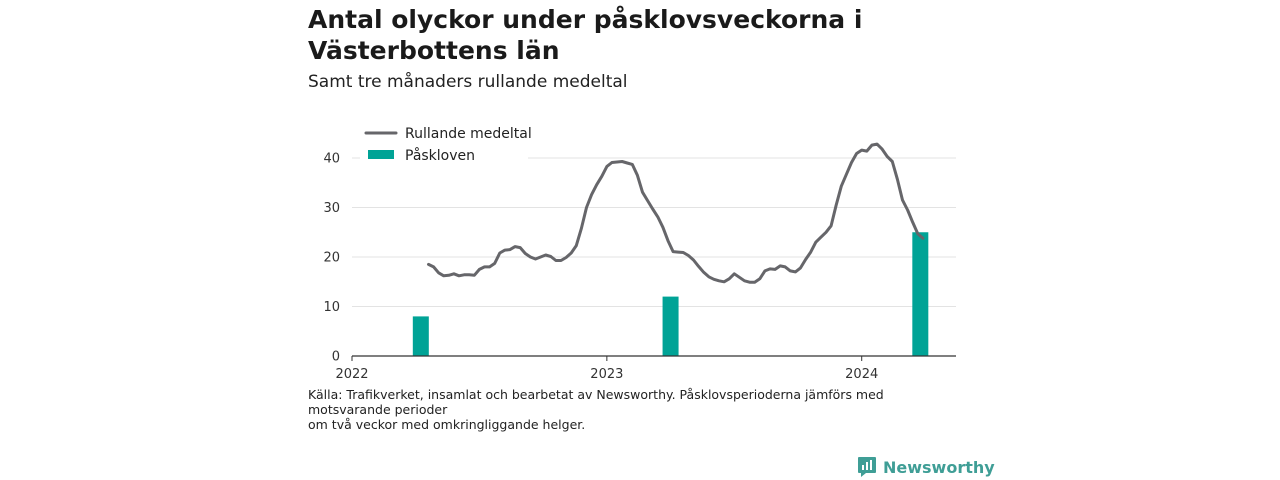  Describe the element at coordinates (861, 374) in the screenshot. I see `x-tick-label-2024: 2024` at that location.